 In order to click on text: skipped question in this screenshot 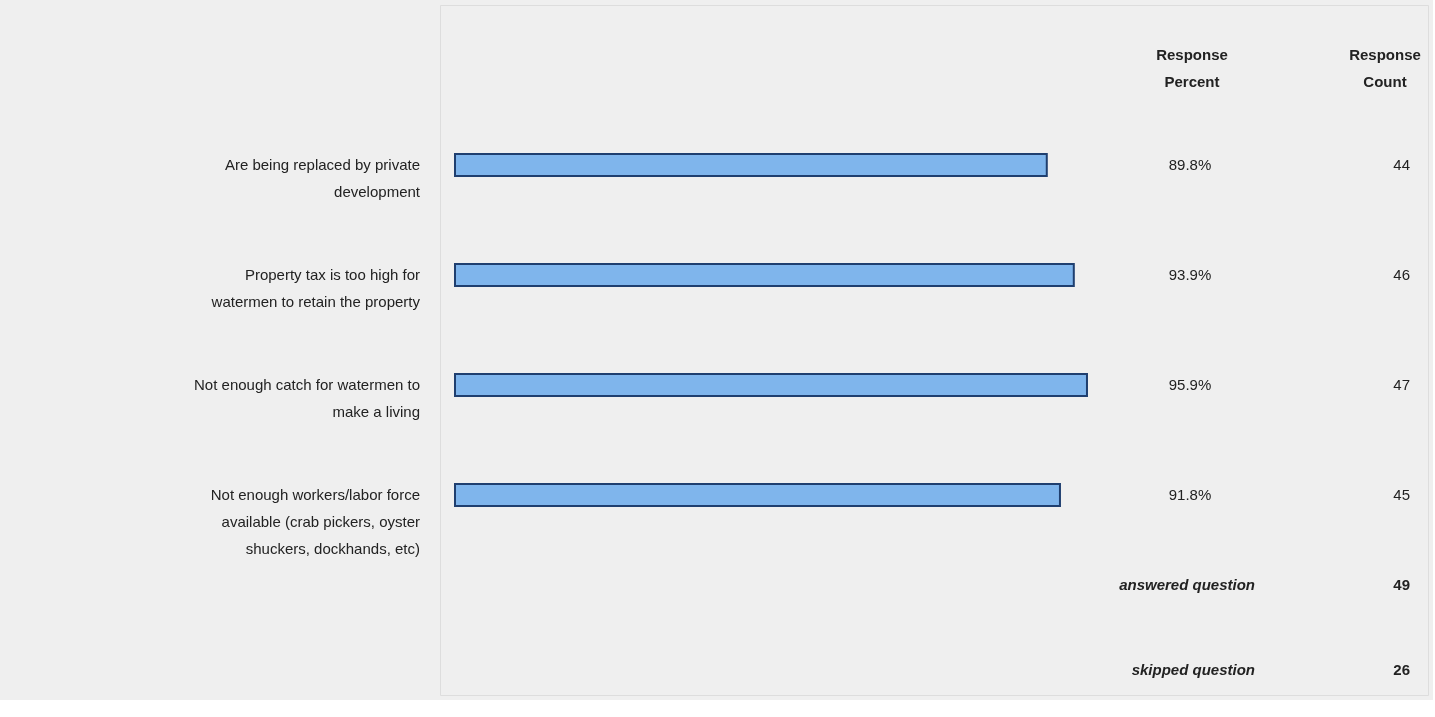, I will do `click(1193, 669)`.